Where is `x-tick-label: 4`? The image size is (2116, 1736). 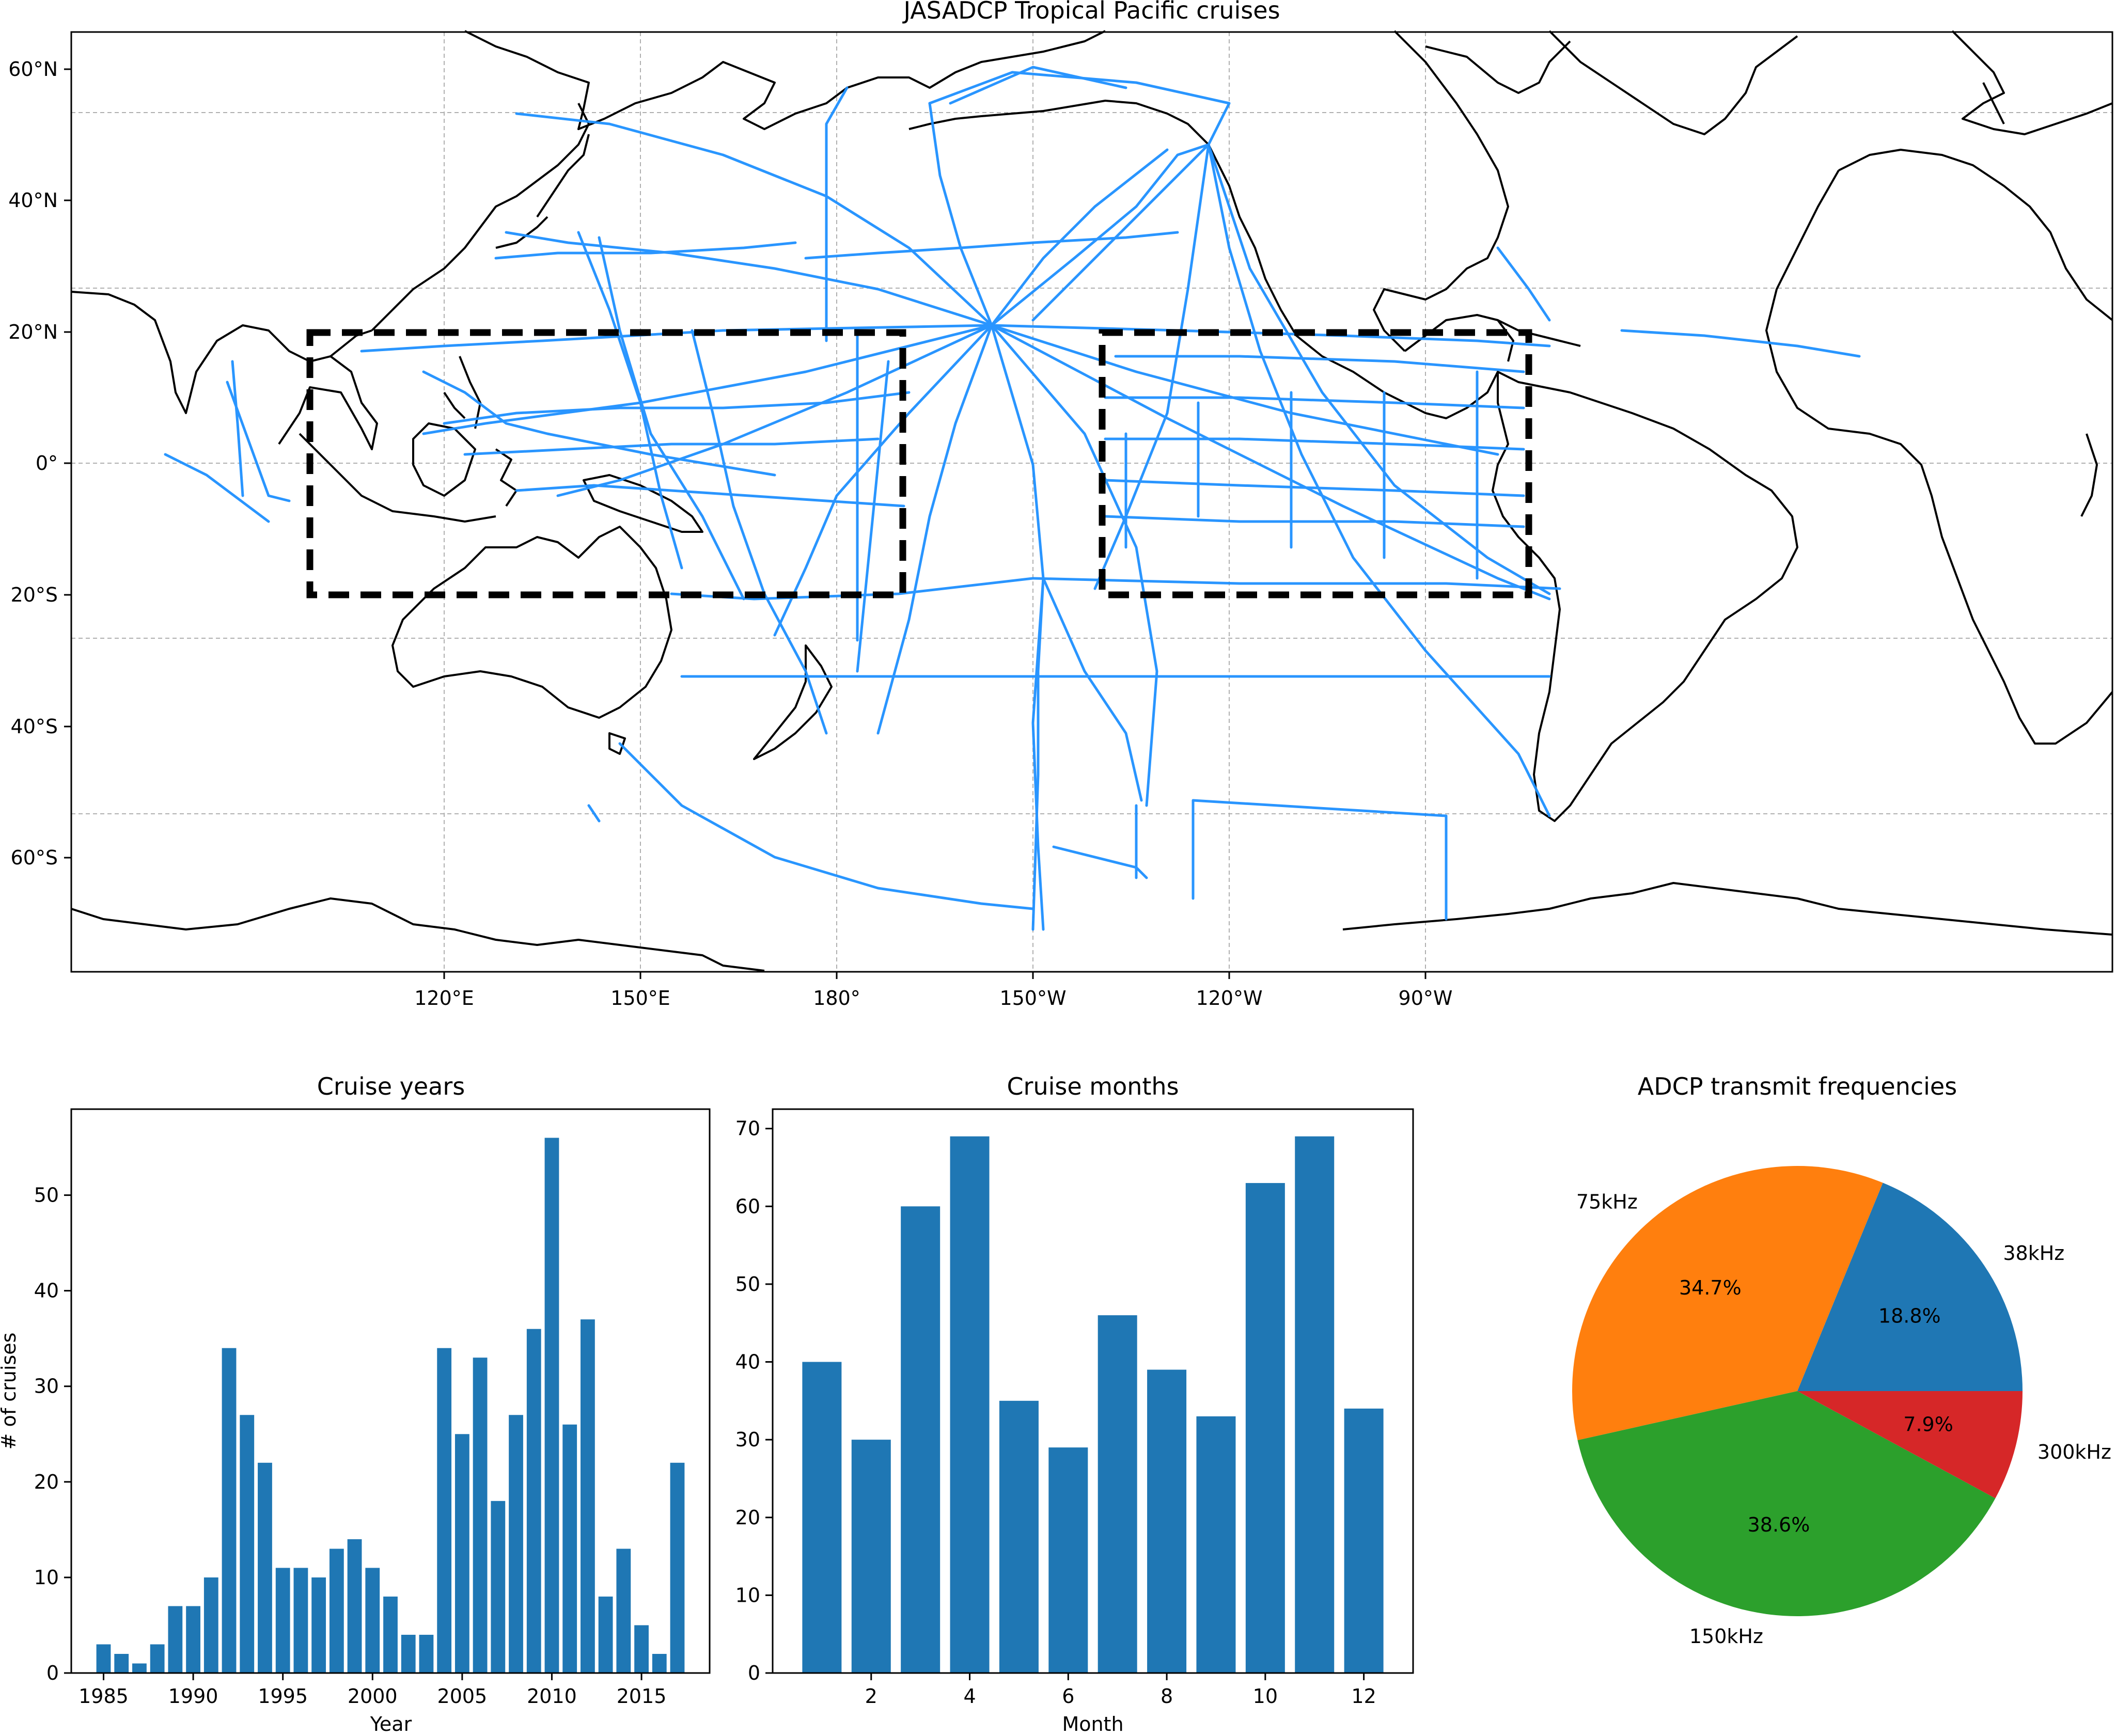 x-tick-label: 4 is located at coordinates (970, 1697).